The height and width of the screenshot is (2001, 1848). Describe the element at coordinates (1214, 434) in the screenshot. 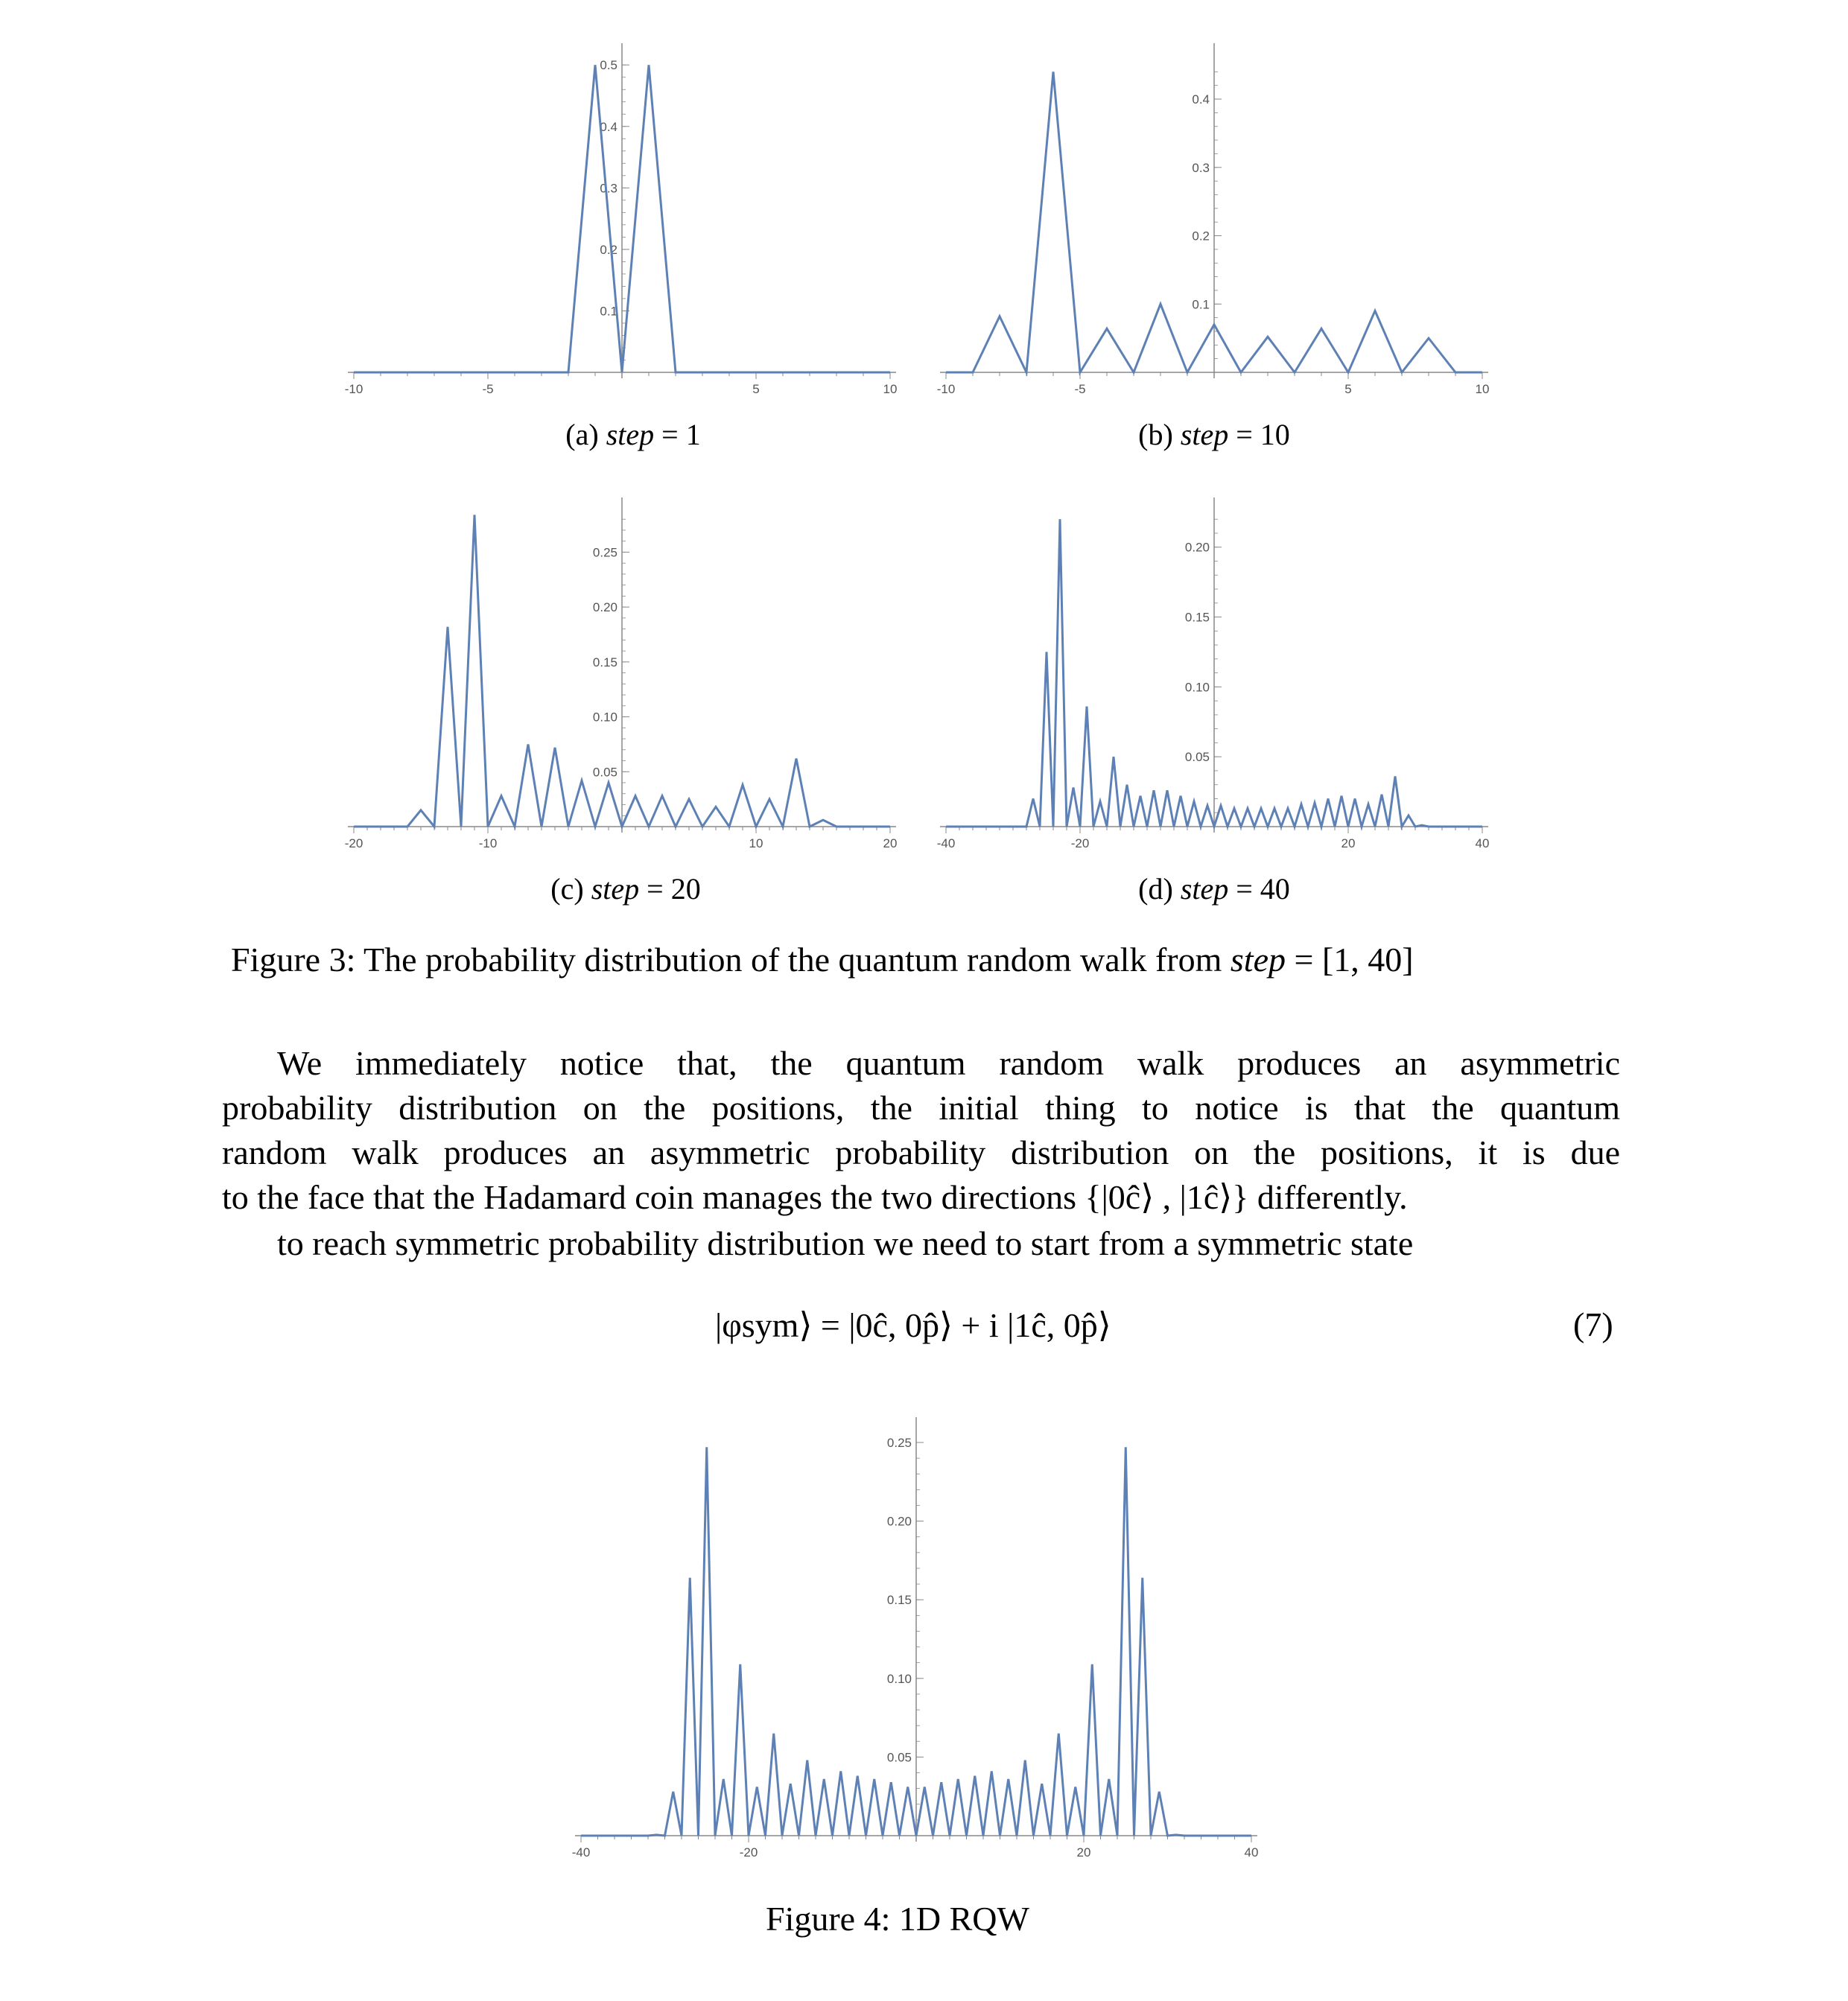

I see `subcaption-b: (b) step = 10` at that location.